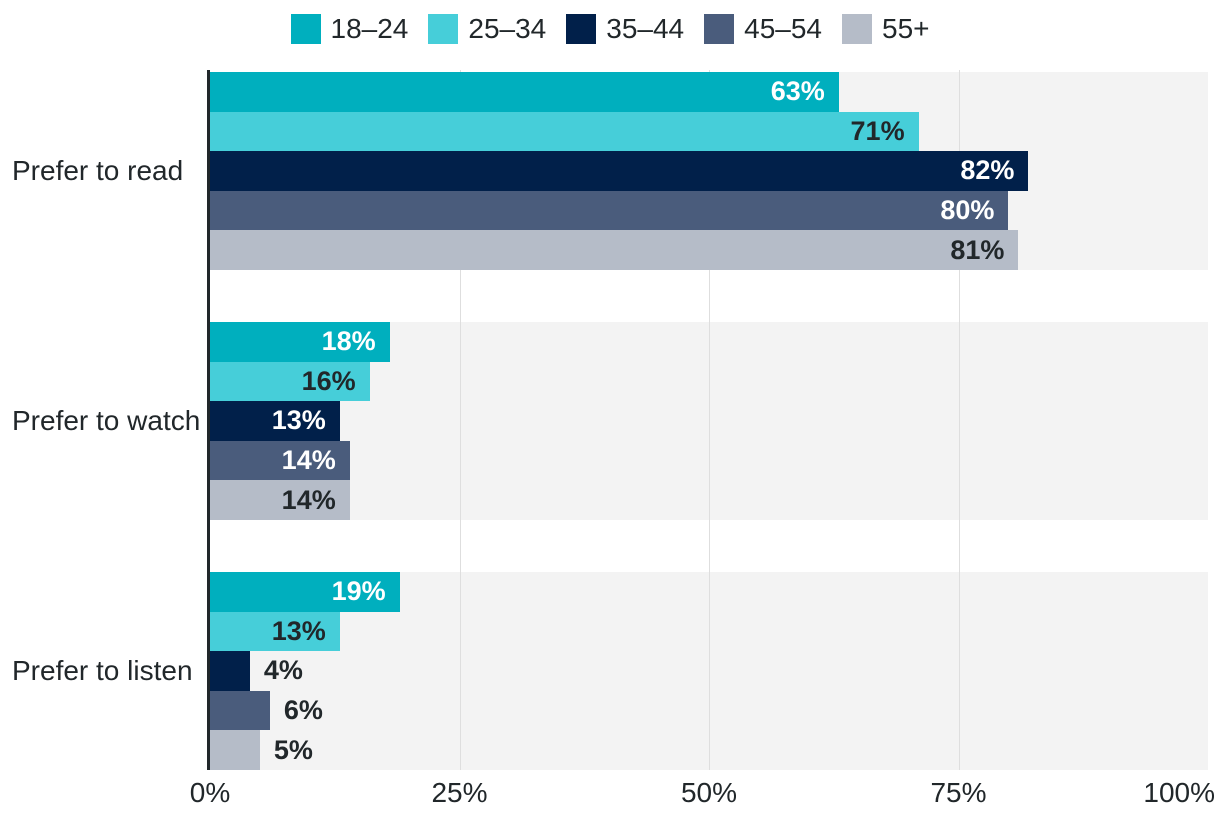 The image size is (1220, 824). What do you see at coordinates (967, 210) in the screenshot?
I see `bar-value-label: 80%` at bounding box center [967, 210].